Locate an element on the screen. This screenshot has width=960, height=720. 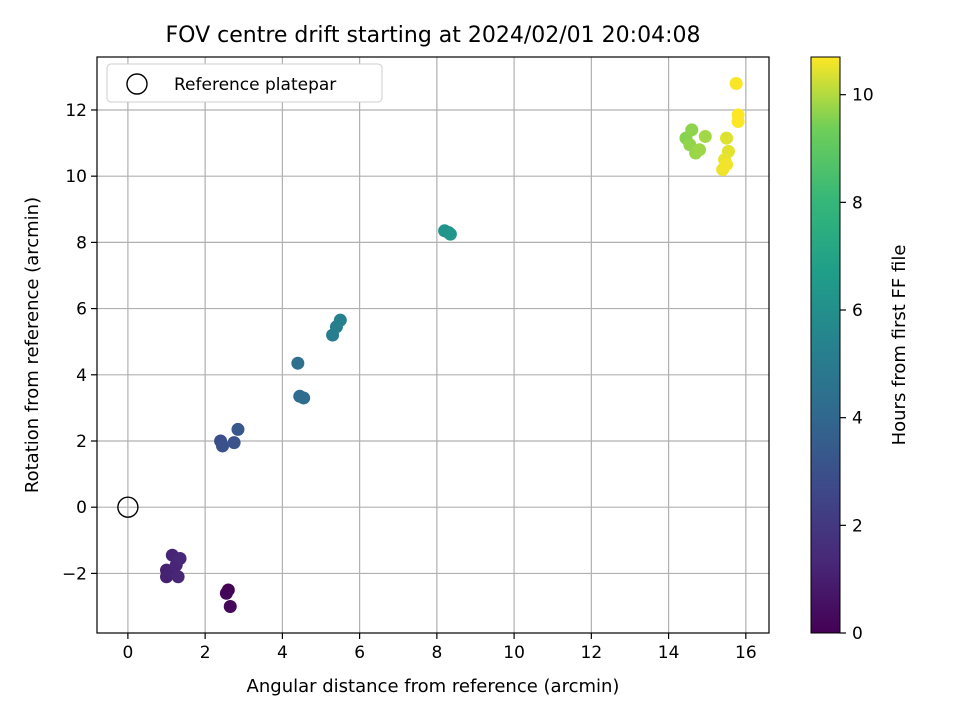
x-tick-label: 8 is located at coordinates (436, 653).